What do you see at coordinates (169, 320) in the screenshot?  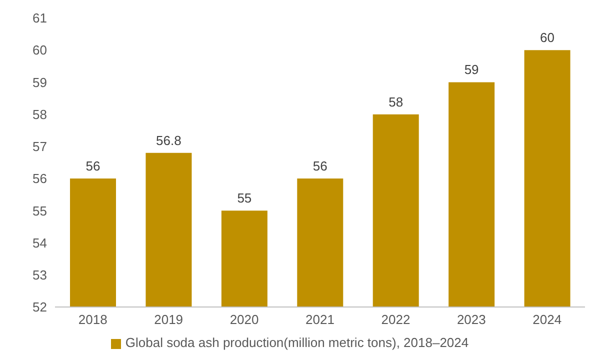 I see `x-tick-label: 2019` at bounding box center [169, 320].